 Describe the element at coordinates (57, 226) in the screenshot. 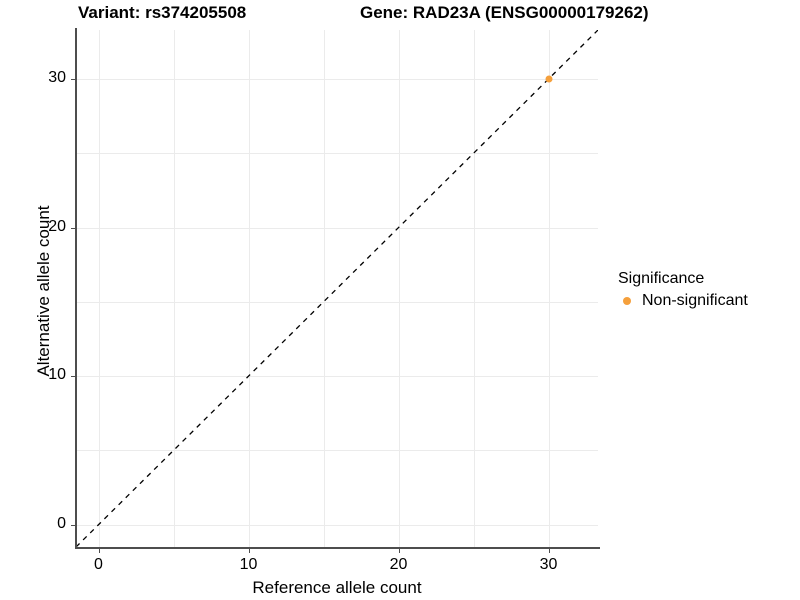

I see `y-tick-label-20: 20` at that location.